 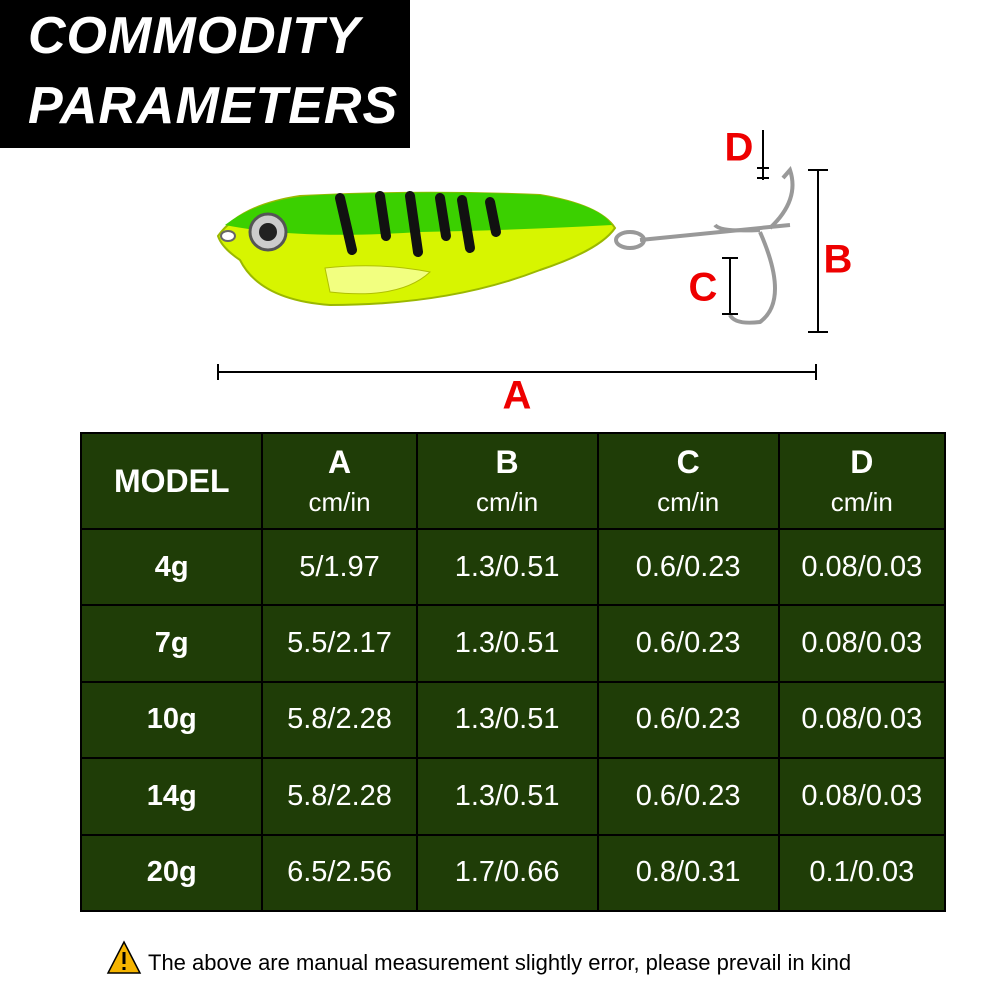 What do you see at coordinates (171, 796) in the screenshot?
I see `model-cell: 14g` at bounding box center [171, 796].